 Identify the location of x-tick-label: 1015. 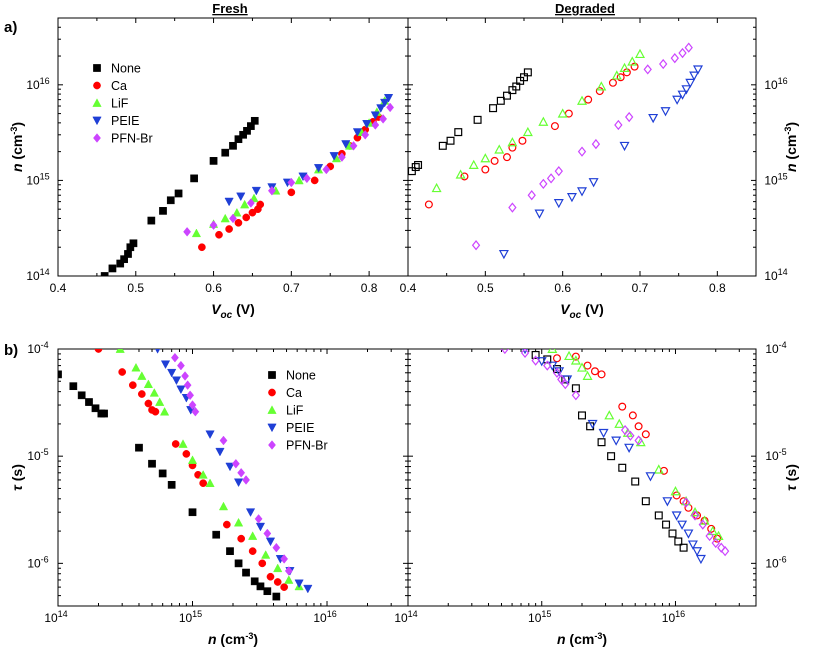
(539, 617).